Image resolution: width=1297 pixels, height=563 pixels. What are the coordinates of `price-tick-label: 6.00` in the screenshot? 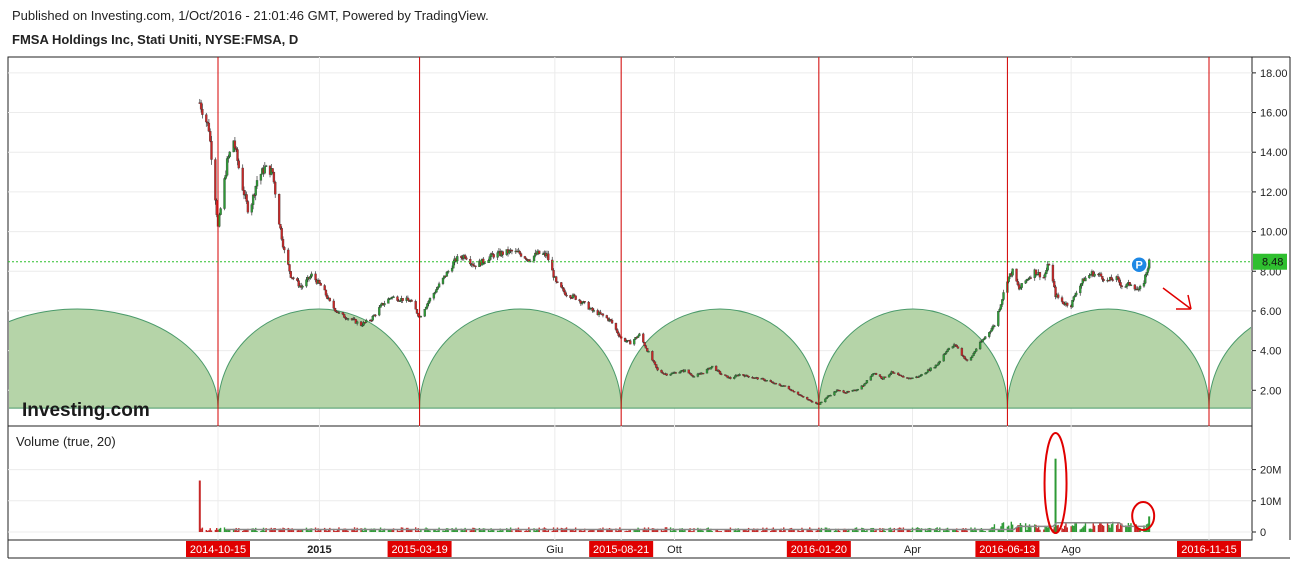 It's located at (1270, 312).